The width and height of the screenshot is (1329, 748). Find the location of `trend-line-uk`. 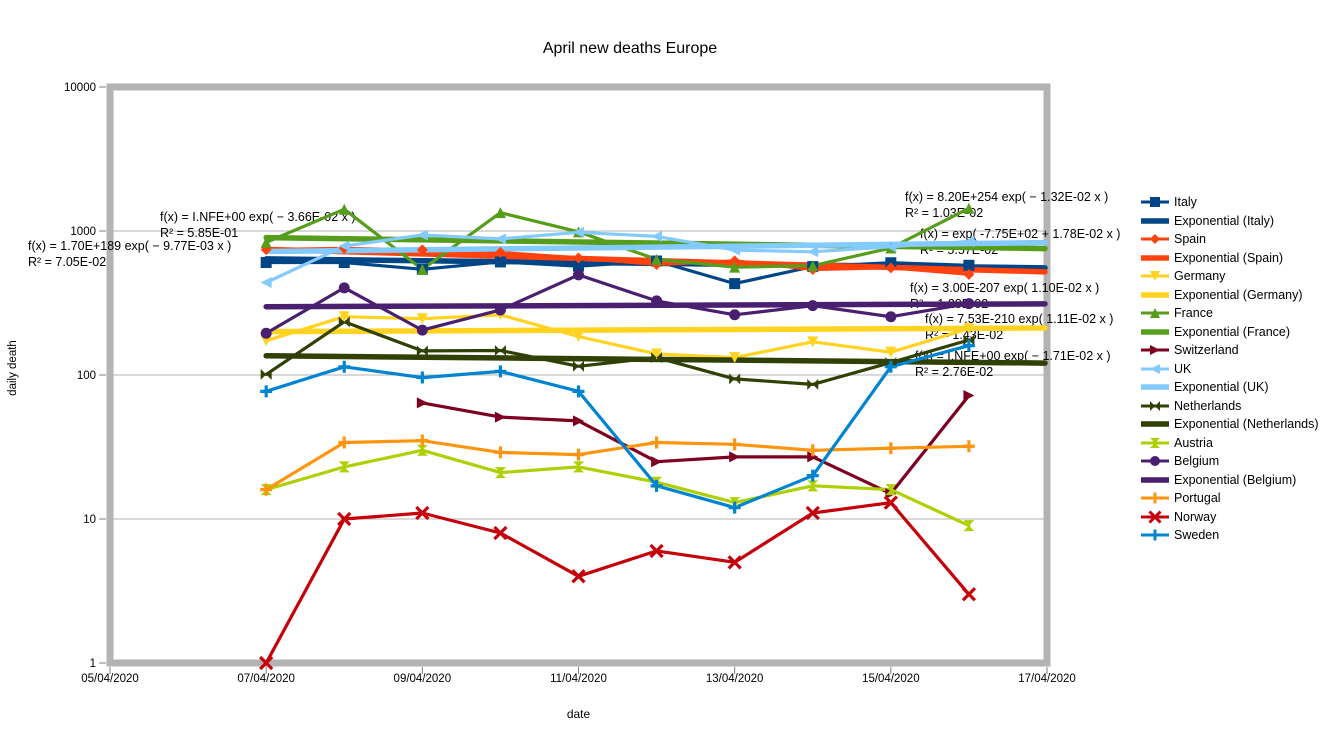

trend-line-uk is located at coordinates (655, 247).